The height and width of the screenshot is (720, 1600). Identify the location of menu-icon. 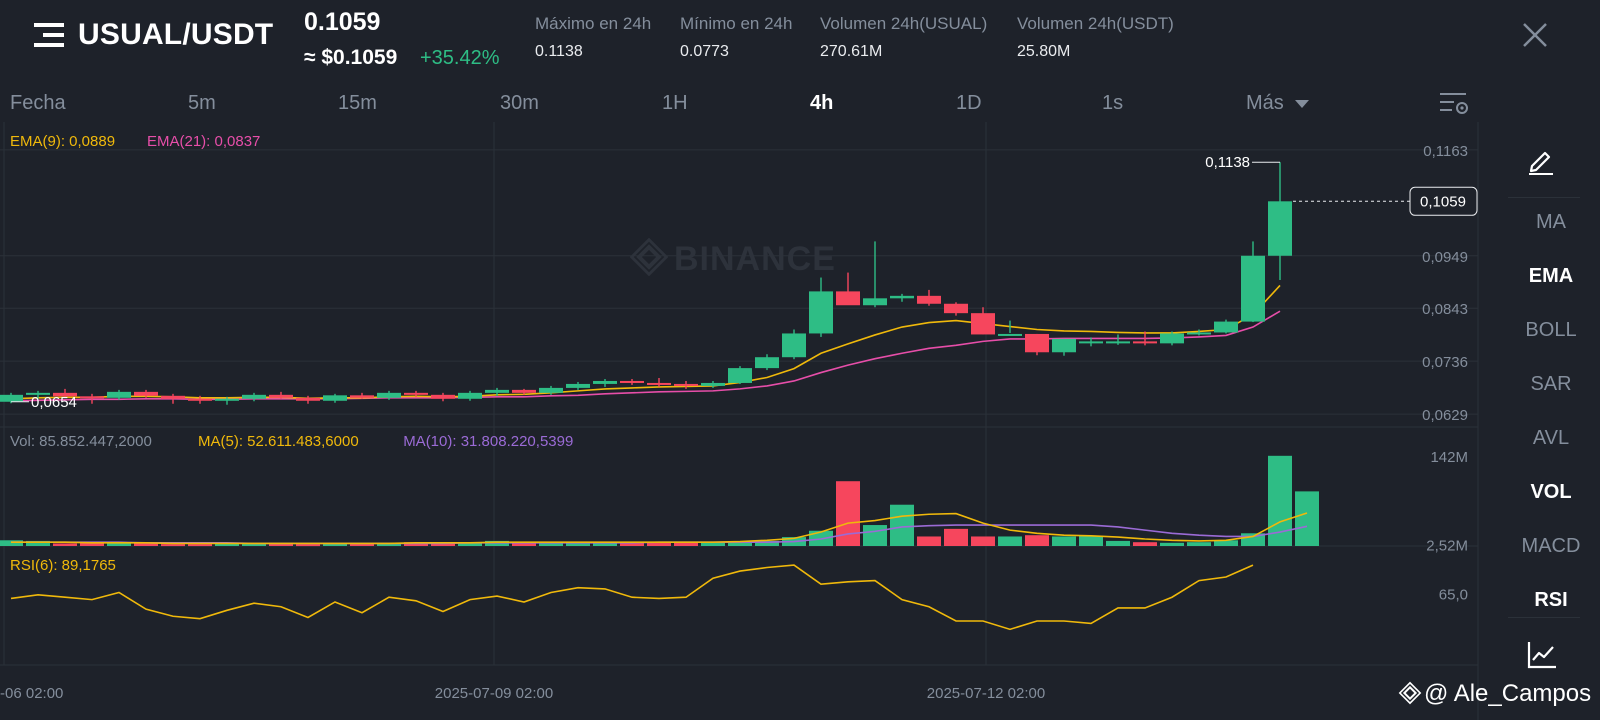
(49, 35).